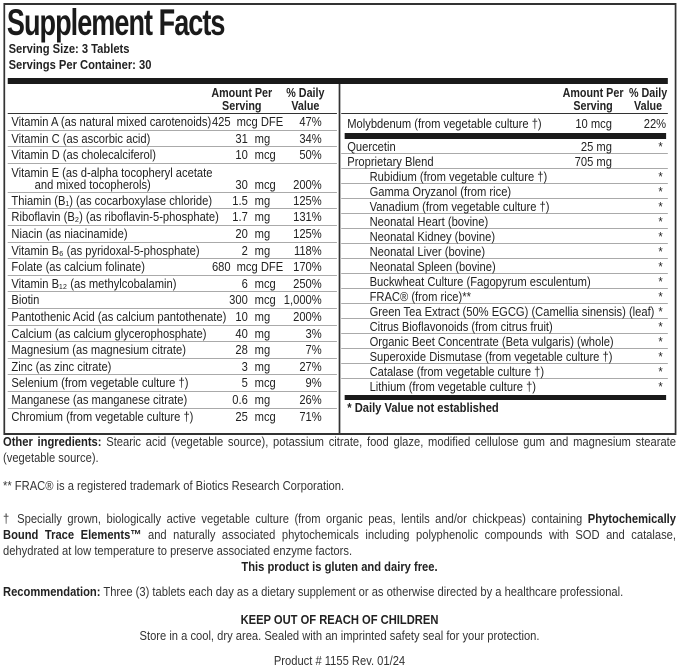 This screenshot has width=679, height=669. Describe the element at coordinates (480, 281) in the screenshot. I see `nutrient-name: Buckwheat Culture (Fagopyrum esculentum)` at that location.